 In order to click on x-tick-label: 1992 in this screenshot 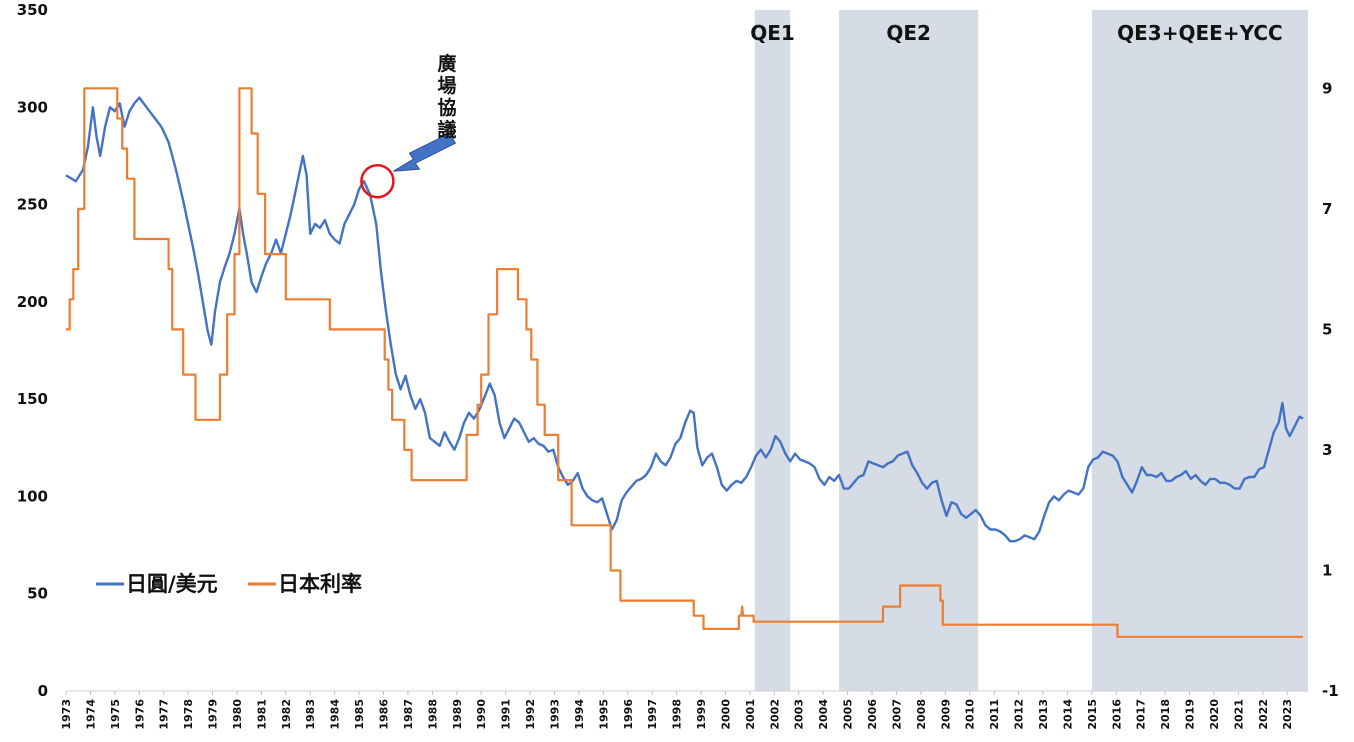, I will do `click(530, 714)`.